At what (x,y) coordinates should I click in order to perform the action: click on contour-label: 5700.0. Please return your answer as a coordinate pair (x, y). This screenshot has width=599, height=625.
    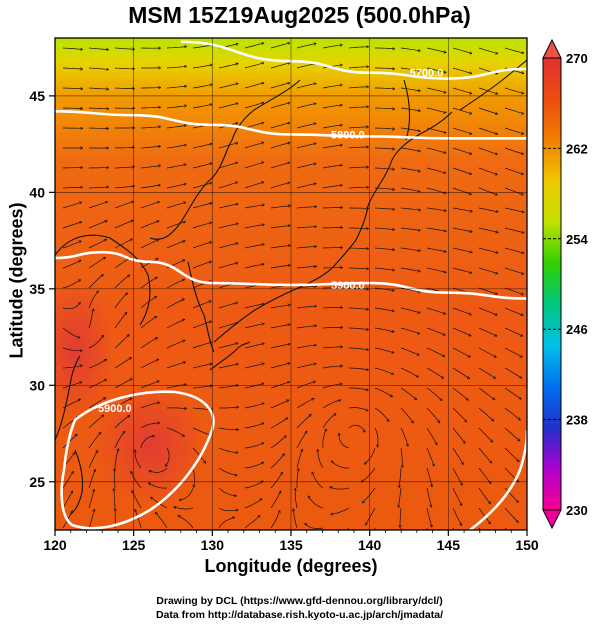
    Looking at the image, I should click on (427, 74).